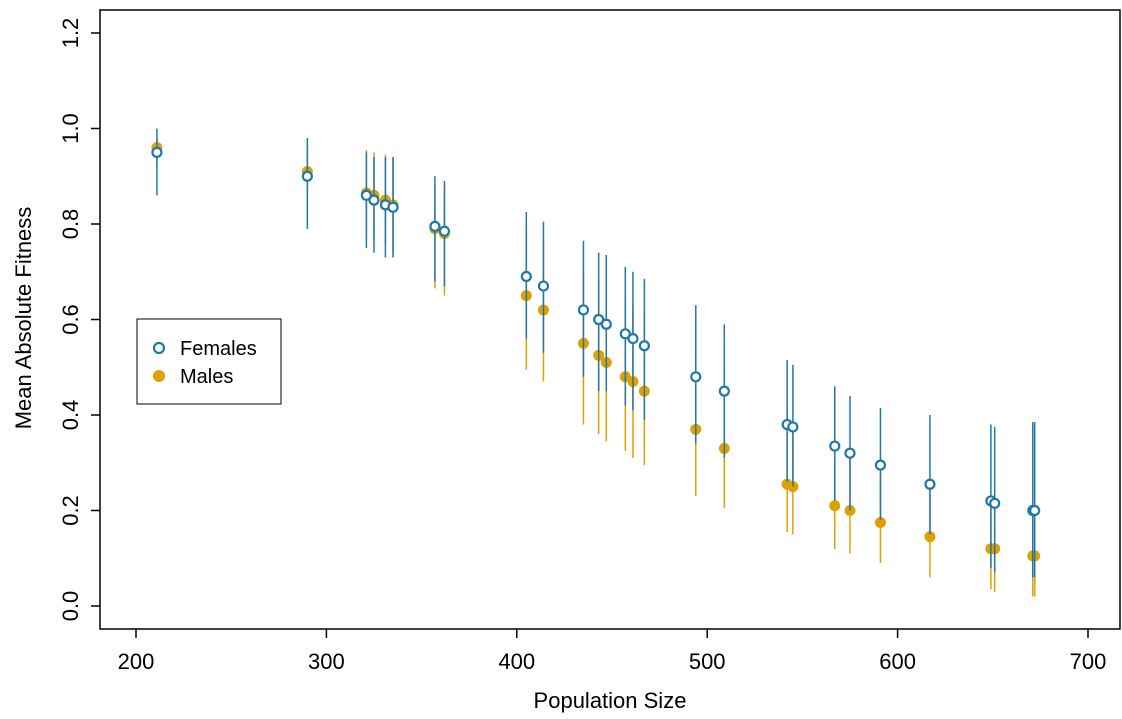 This screenshot has width=1122, height=719. I want to click on x-tick-label: 700, so click(1088, 661).